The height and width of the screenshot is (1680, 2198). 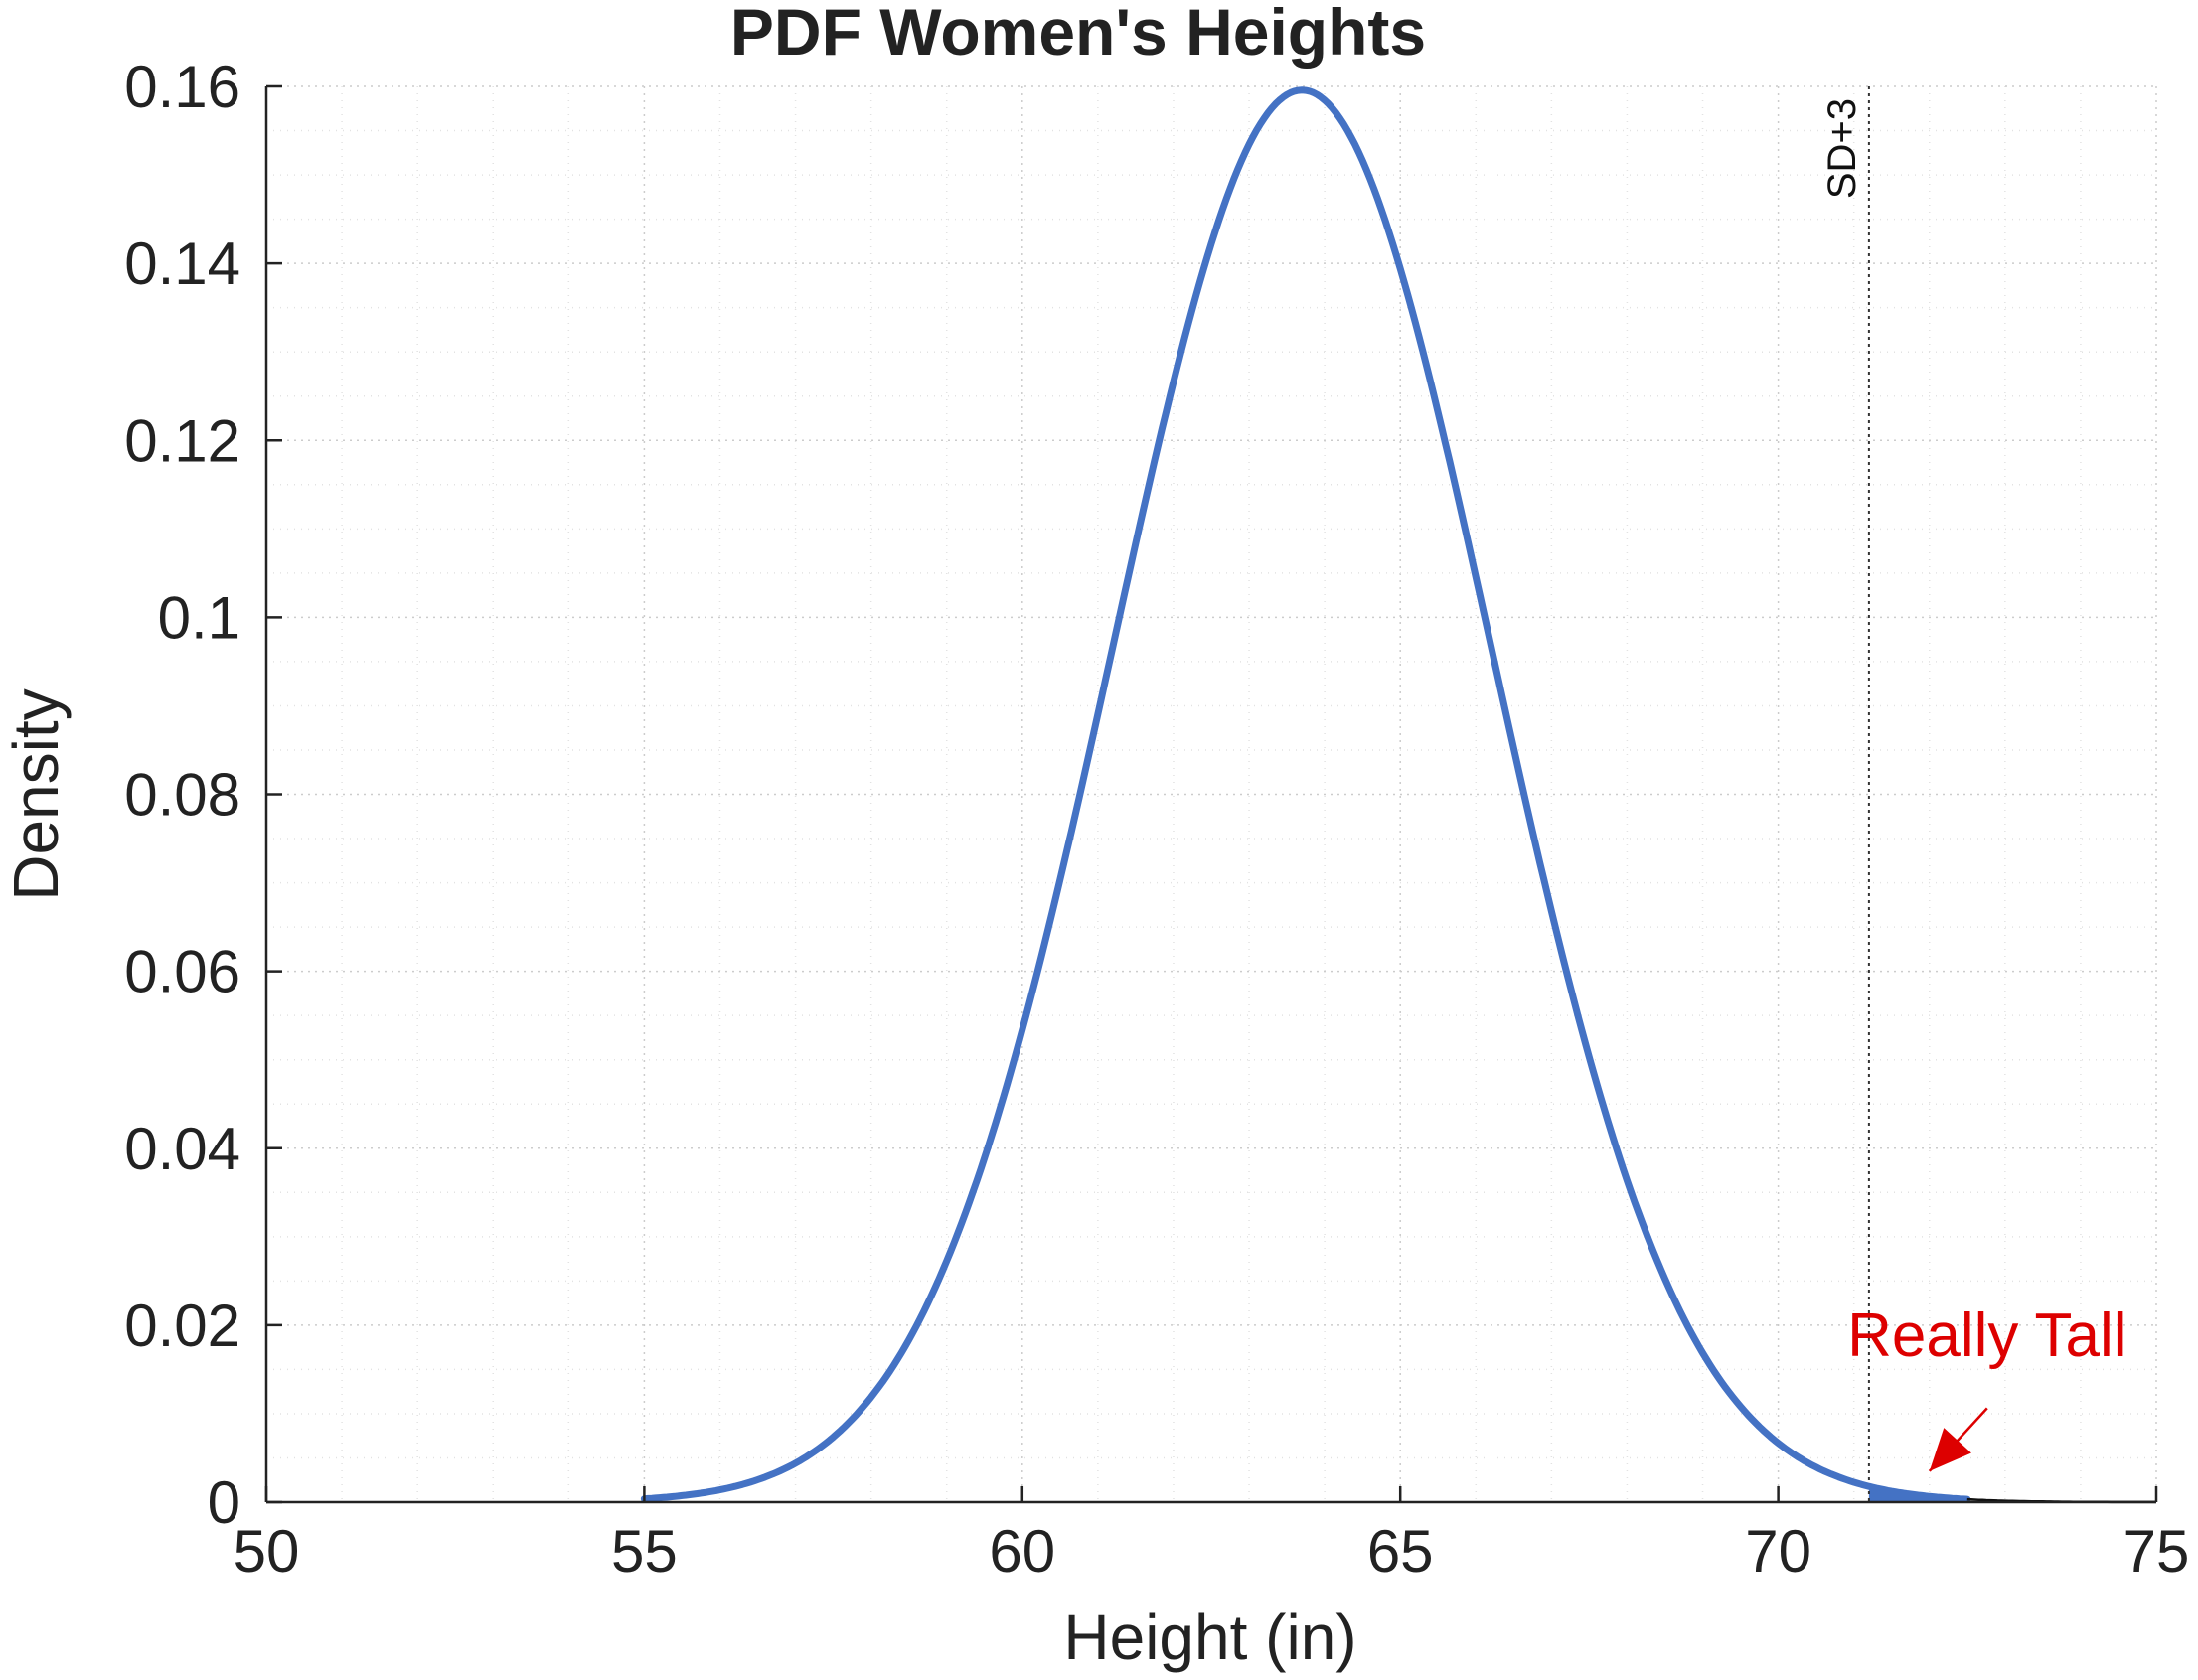 What do you see at coordinates (2156, 1551) in the screenshot?
I see `x-tick-label: 75` at bounding box center [2156, 1551].